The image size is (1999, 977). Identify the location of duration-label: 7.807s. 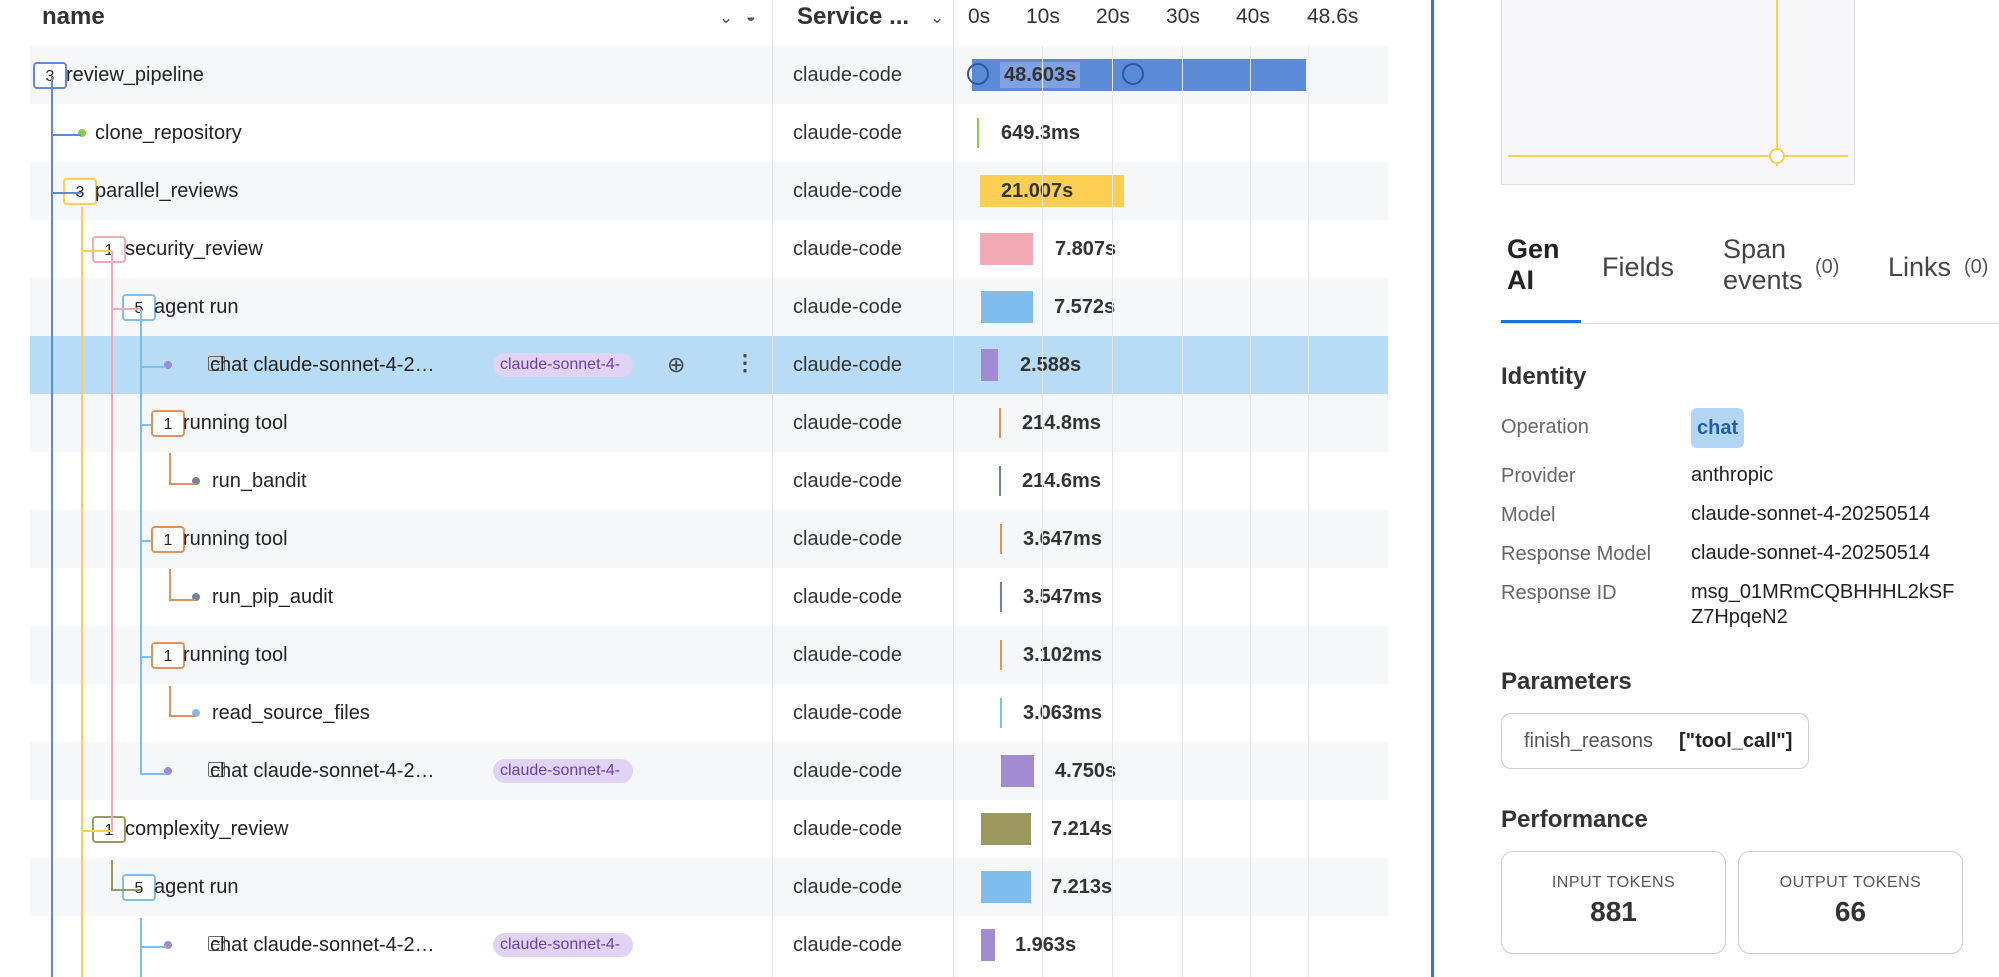
(1086, 249).